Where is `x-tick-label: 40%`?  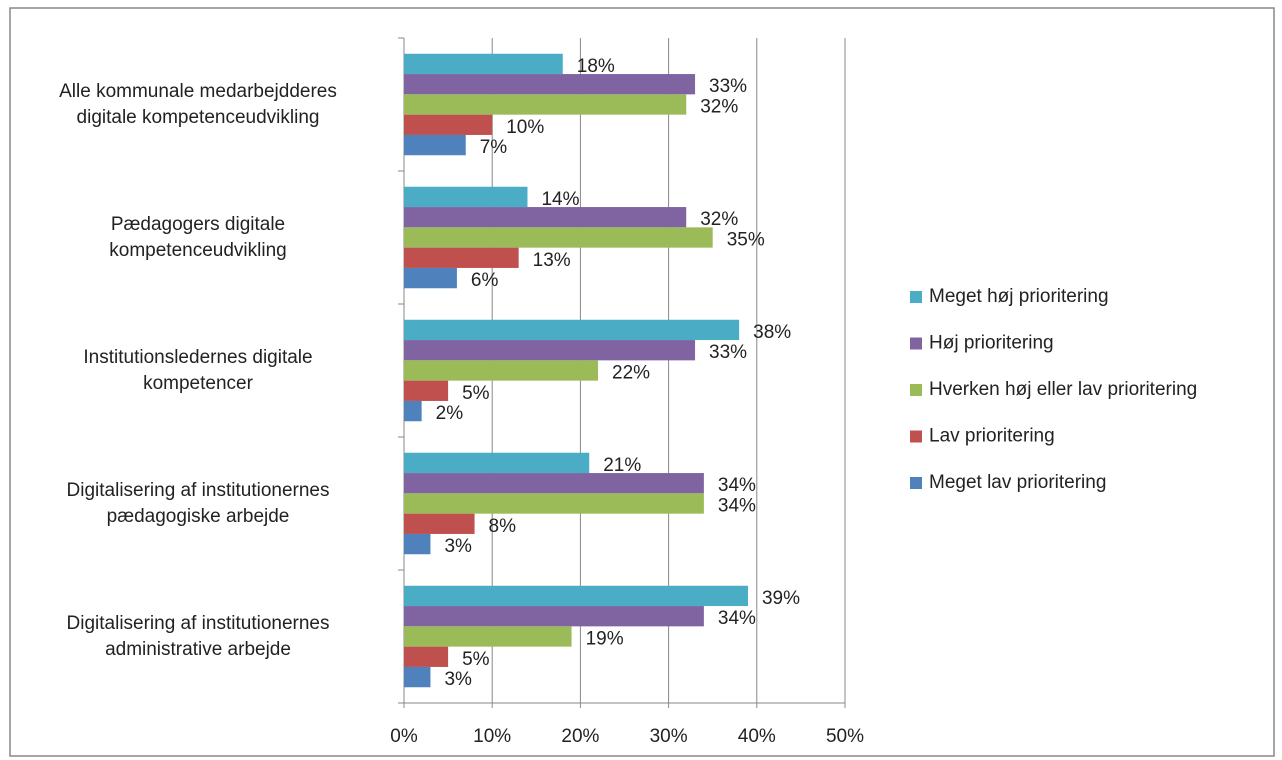 x-tick-label: 40% is located at coordinates (757, 736).